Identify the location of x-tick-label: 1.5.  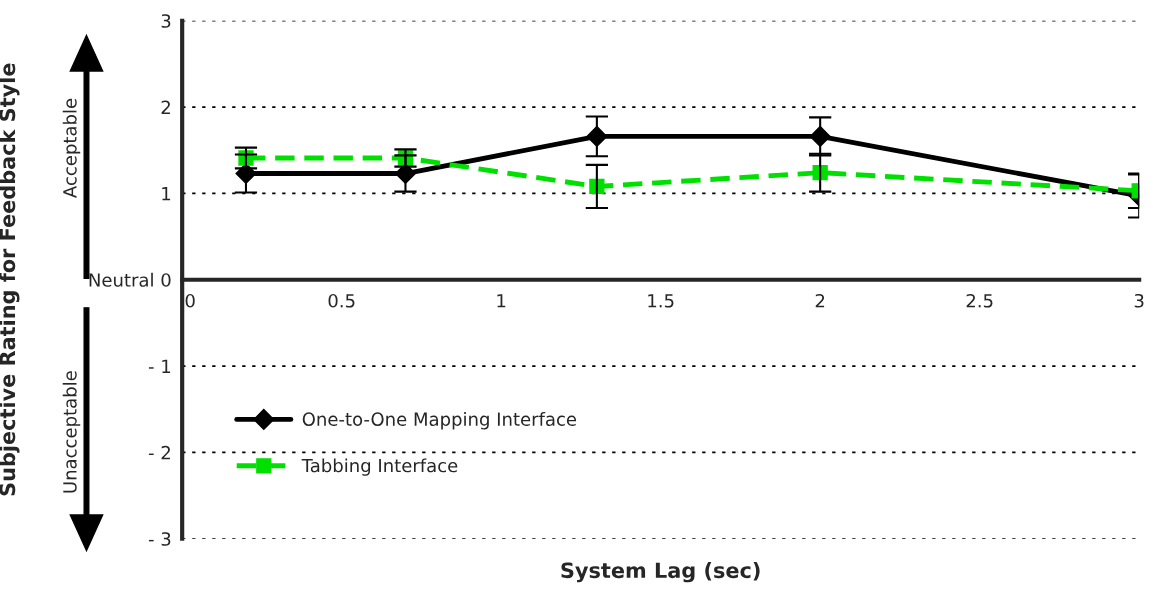
(661, 301).